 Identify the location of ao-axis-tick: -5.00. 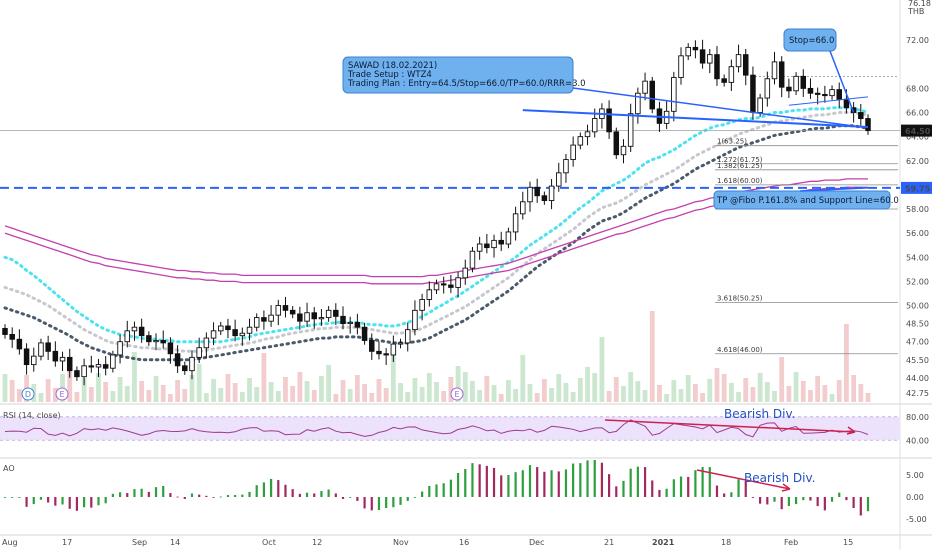
(916, 519).